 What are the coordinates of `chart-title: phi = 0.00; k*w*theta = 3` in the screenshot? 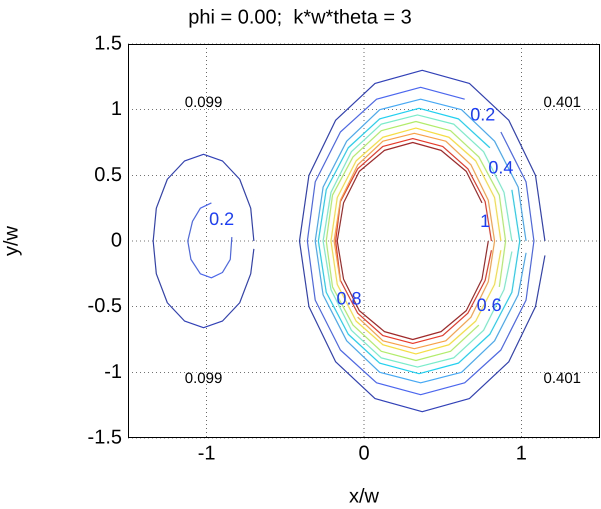 It's located at (300, 17).